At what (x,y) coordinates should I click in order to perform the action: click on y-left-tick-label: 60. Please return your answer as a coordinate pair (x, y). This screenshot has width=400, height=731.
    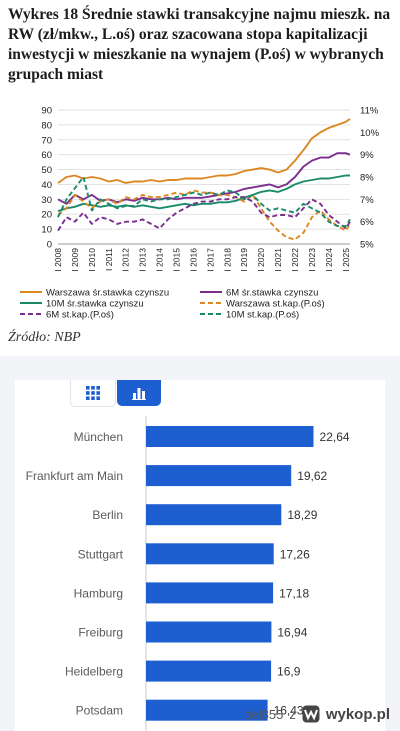
    Looking at the image, I should click on (46, 155).